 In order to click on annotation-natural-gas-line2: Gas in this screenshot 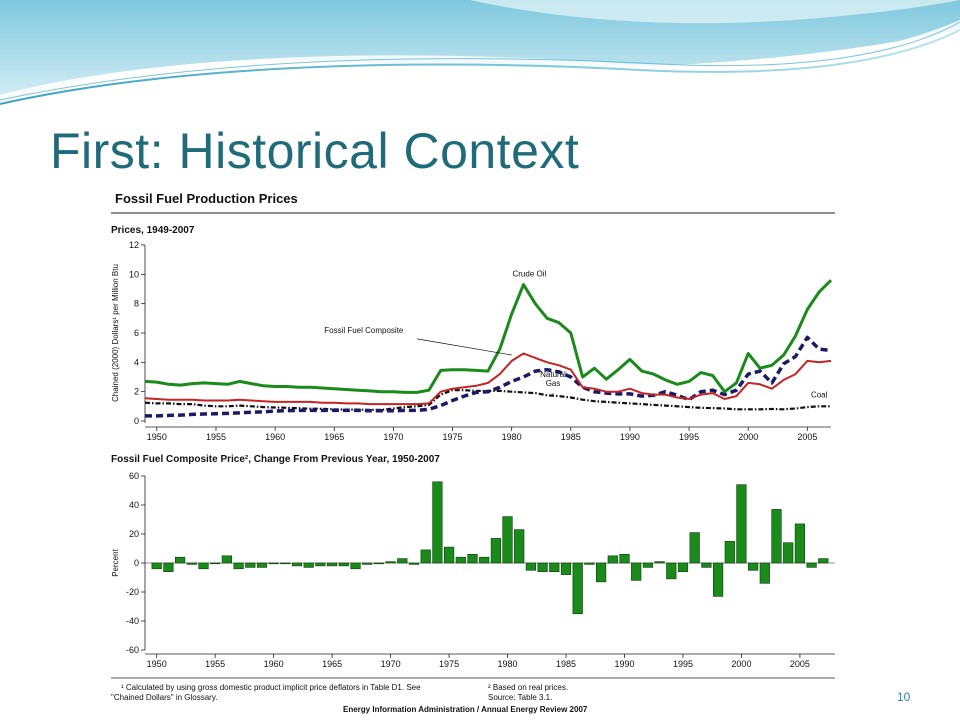, I will do `click(553, 383)`.